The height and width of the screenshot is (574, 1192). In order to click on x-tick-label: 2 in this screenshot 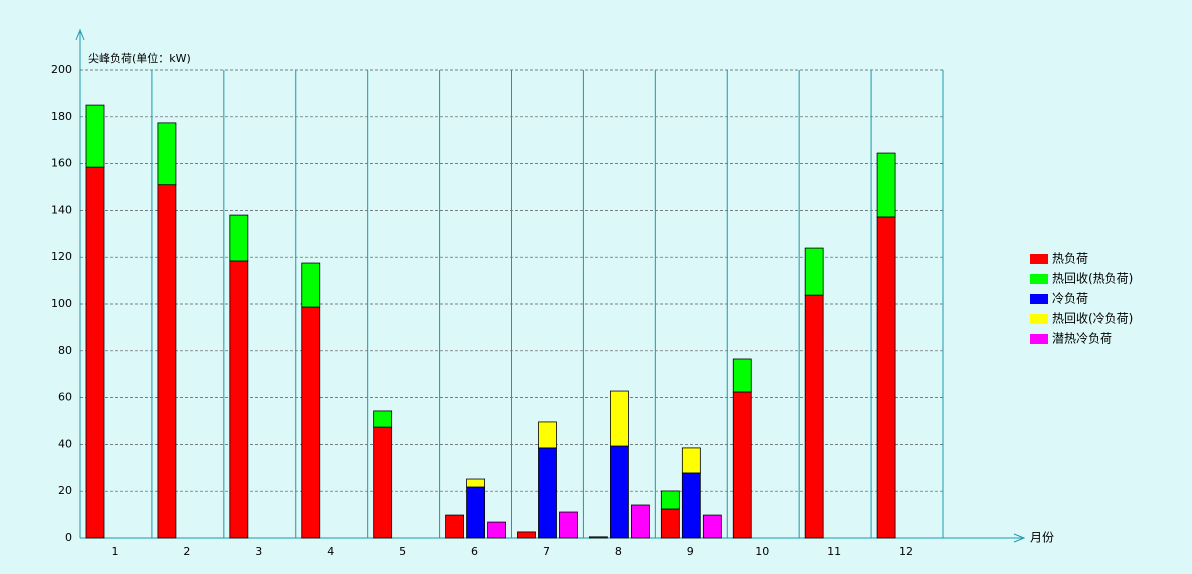, I will do `click(186, 551)`.